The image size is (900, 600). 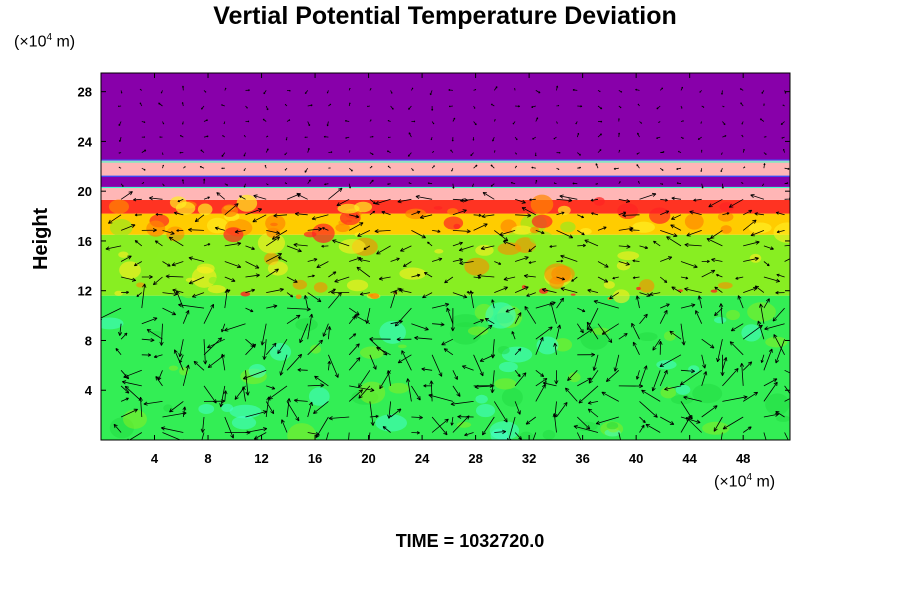 What do you see at coordinates (85, 191) in the screenshot?
I see `y-tick-label-4: 20` at bounding box center [85, 191].